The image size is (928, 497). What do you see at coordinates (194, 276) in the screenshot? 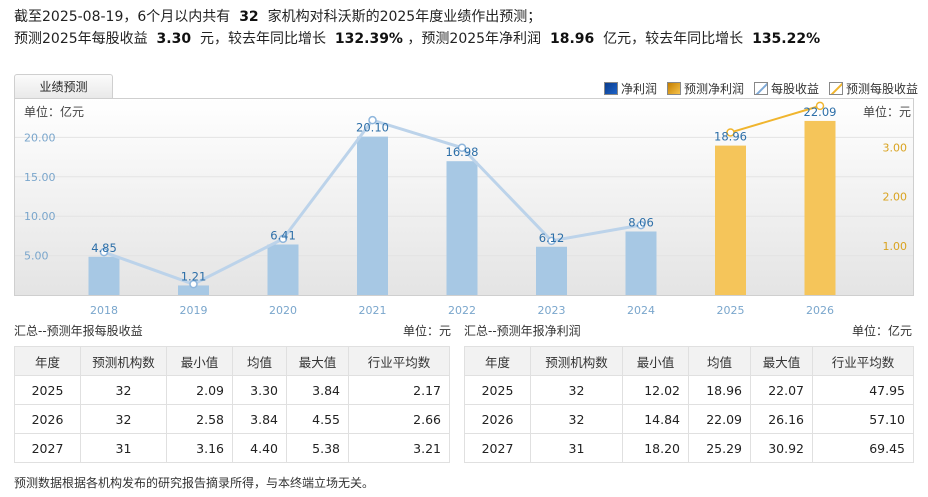
I see `net-profit-data-label: 1.21` at bounding box center [194, 276].